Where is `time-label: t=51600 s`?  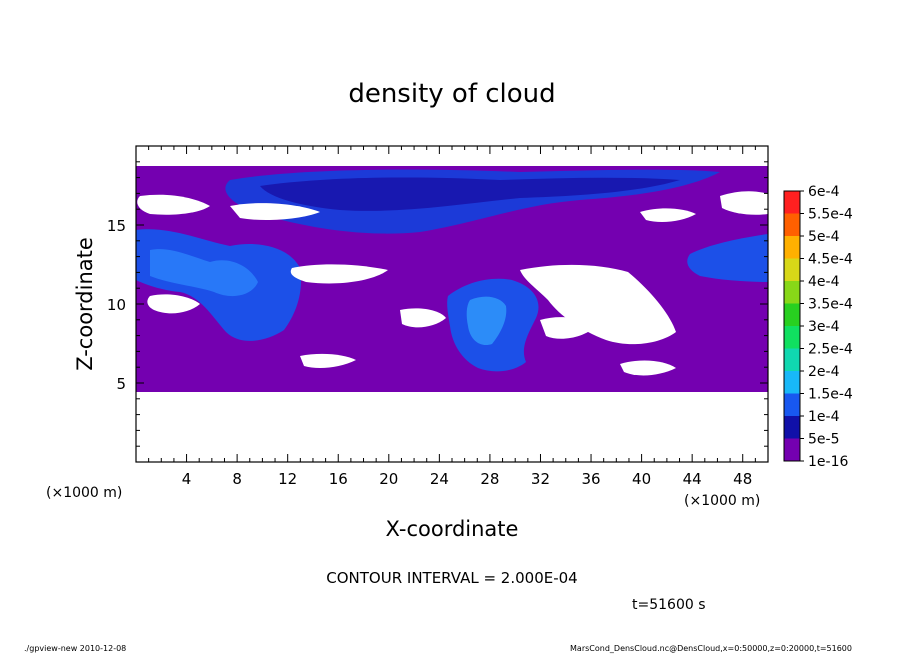 time-label: t=51600 s is located at coordinates (669, 605).